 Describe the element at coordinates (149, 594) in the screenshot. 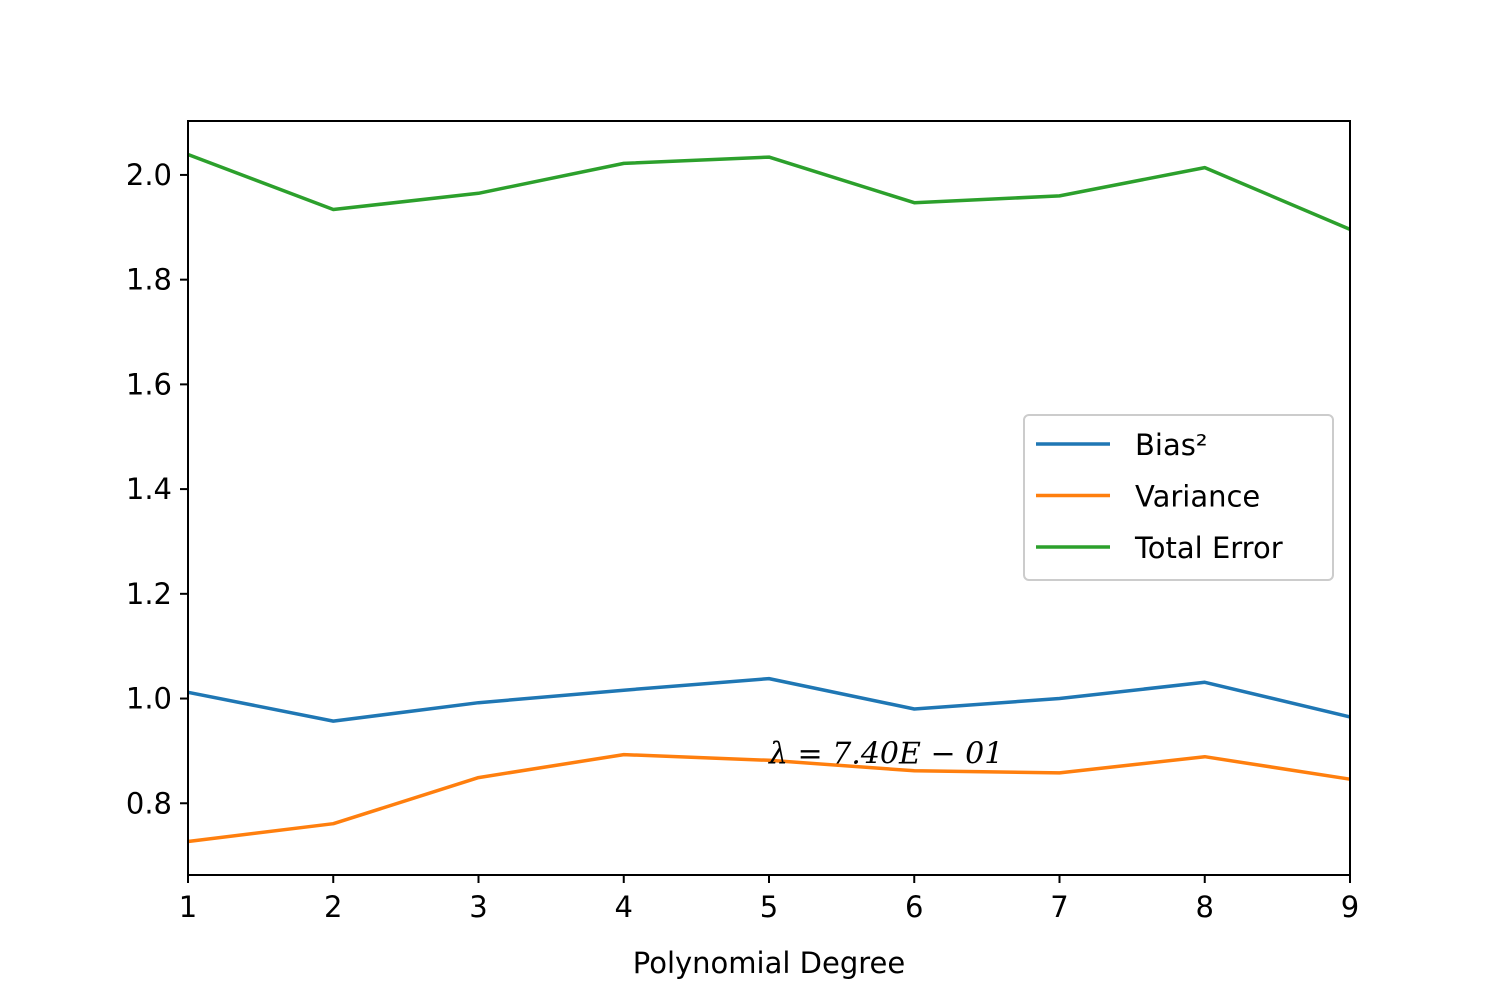

I see `y-tick-label: 1.2` at that location.